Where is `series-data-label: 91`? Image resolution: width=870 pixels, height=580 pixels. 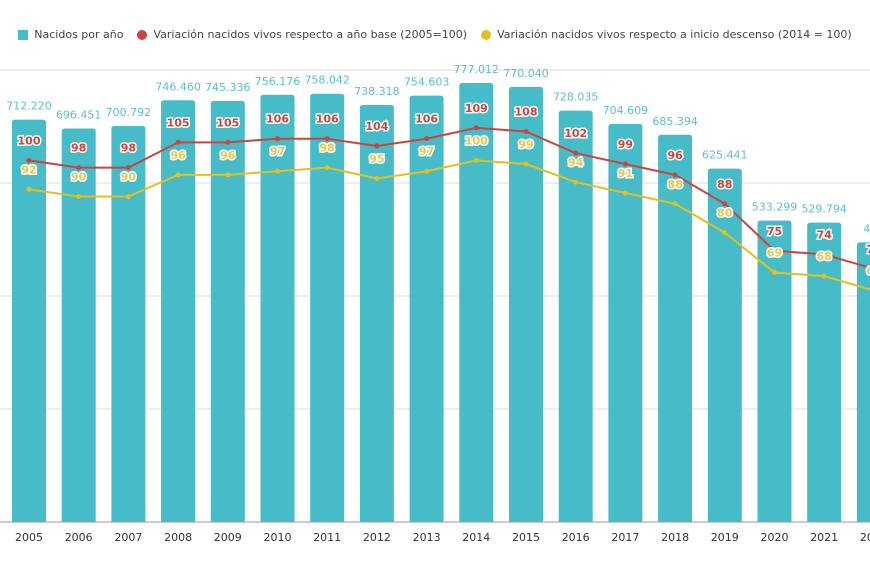 series-data-label: 91 is located at coordinates (625, 173).